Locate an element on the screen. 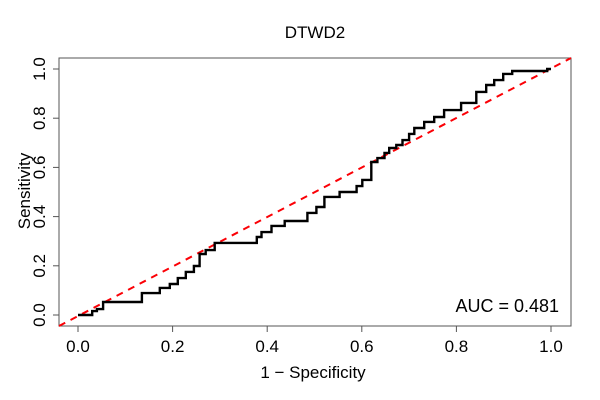  y-tick-label: 0.6 is located at coordinates (39, 168).